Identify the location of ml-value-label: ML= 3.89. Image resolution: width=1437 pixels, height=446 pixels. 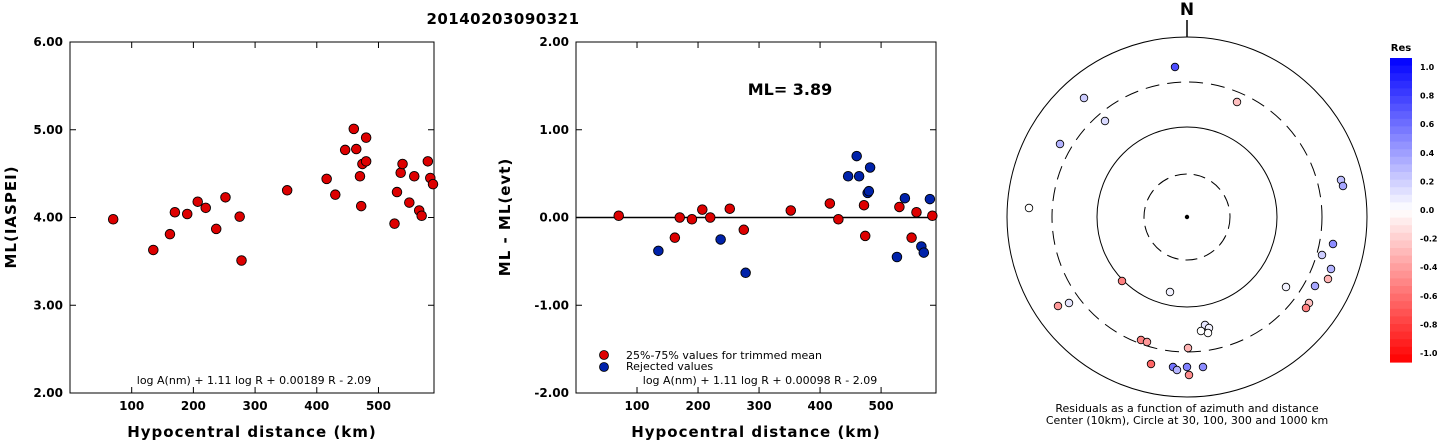
(790, 89).